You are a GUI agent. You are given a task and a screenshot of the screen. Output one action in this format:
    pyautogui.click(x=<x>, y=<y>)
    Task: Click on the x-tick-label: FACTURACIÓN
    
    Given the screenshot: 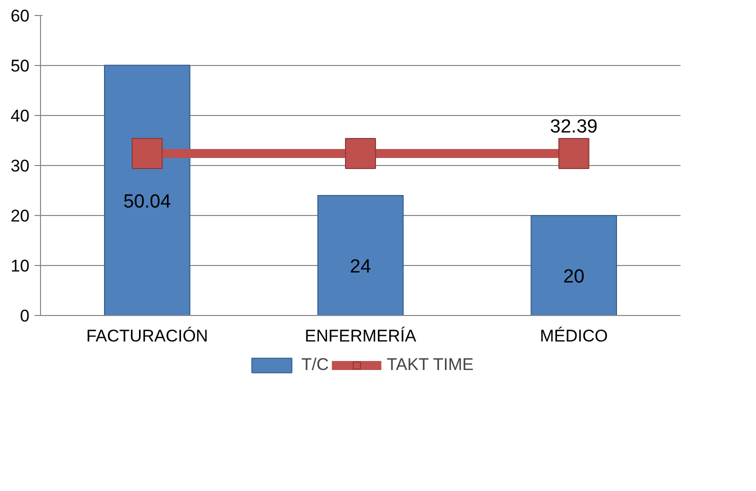 What is the action you would take?
    pyautogui.click(x=147, y=336)
    